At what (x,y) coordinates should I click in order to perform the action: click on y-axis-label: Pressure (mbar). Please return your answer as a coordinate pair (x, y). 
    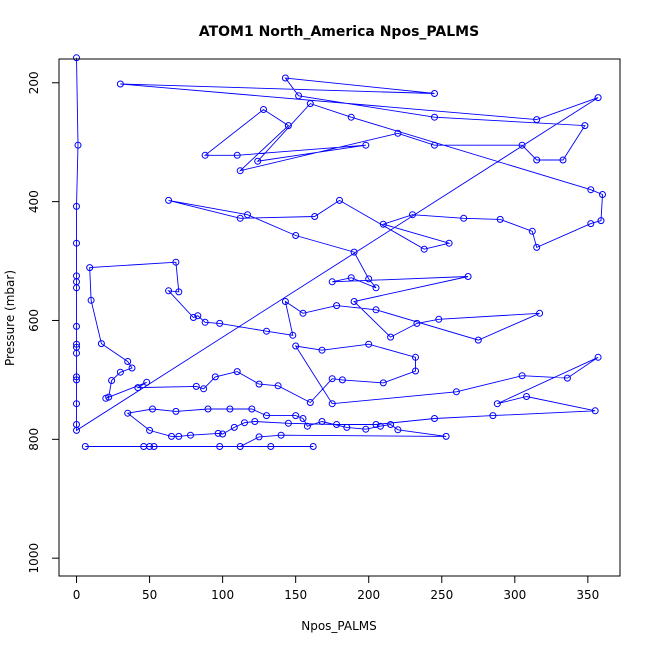
    Looking at the image, I should click on (10, 318).